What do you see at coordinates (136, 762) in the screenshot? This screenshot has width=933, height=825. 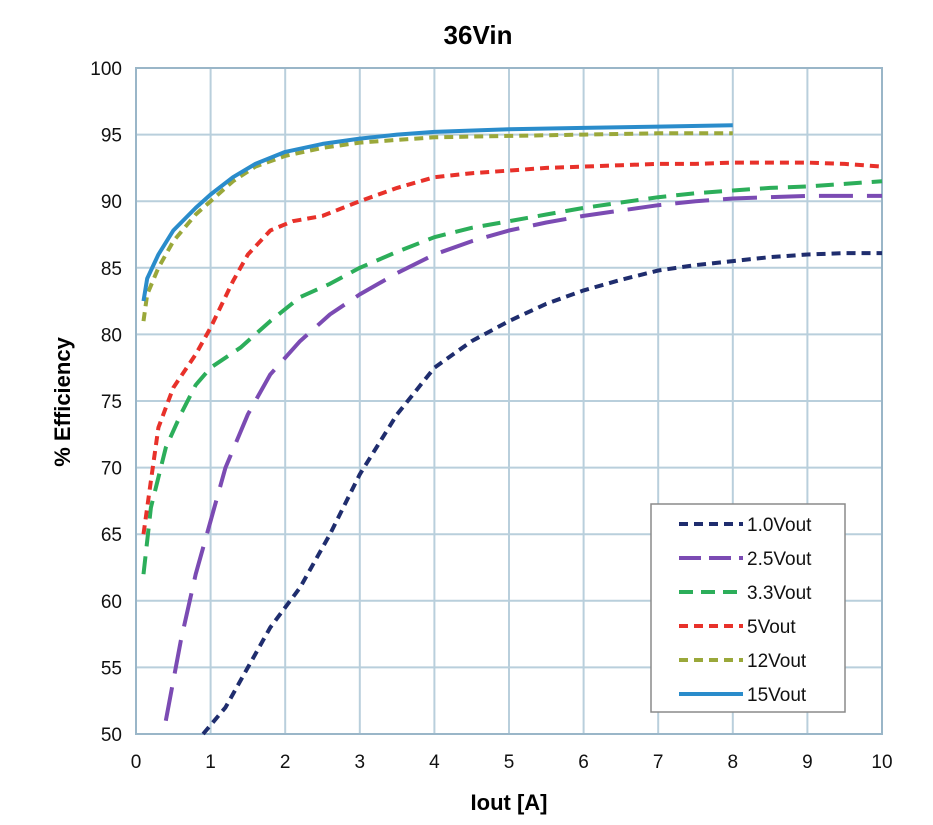 I see `x-tick-label: 0` at bounding box center [136, 762].